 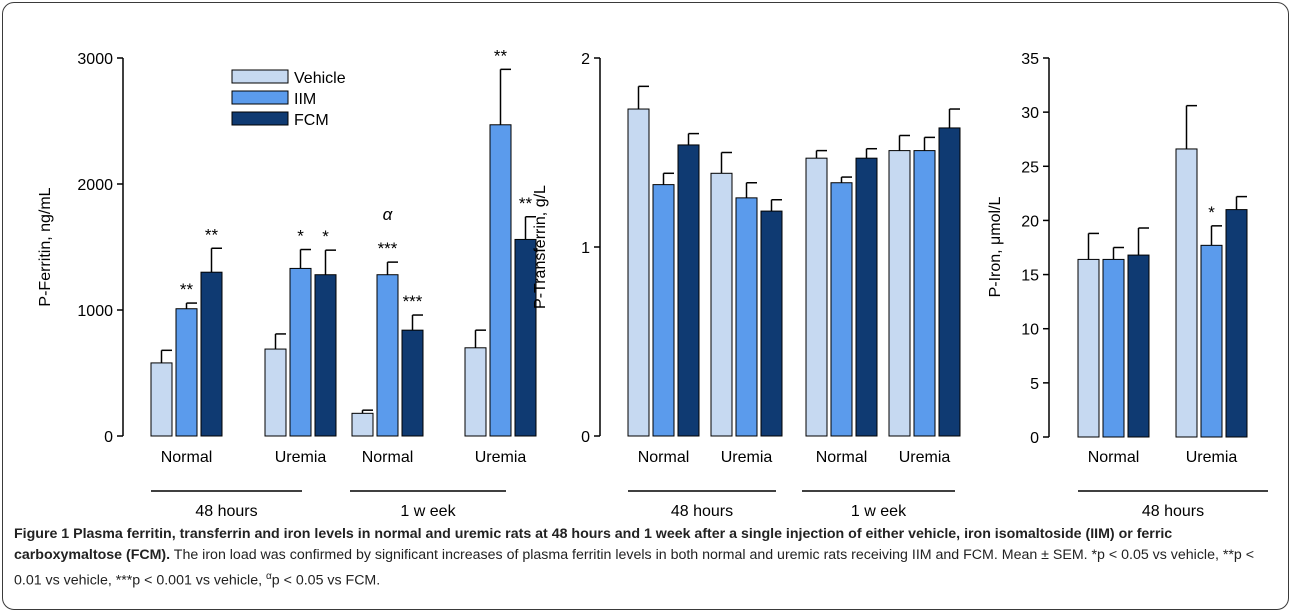 I want to click on caption-tail: p < 0.05 vs FCM., so click(x=326, y=580).